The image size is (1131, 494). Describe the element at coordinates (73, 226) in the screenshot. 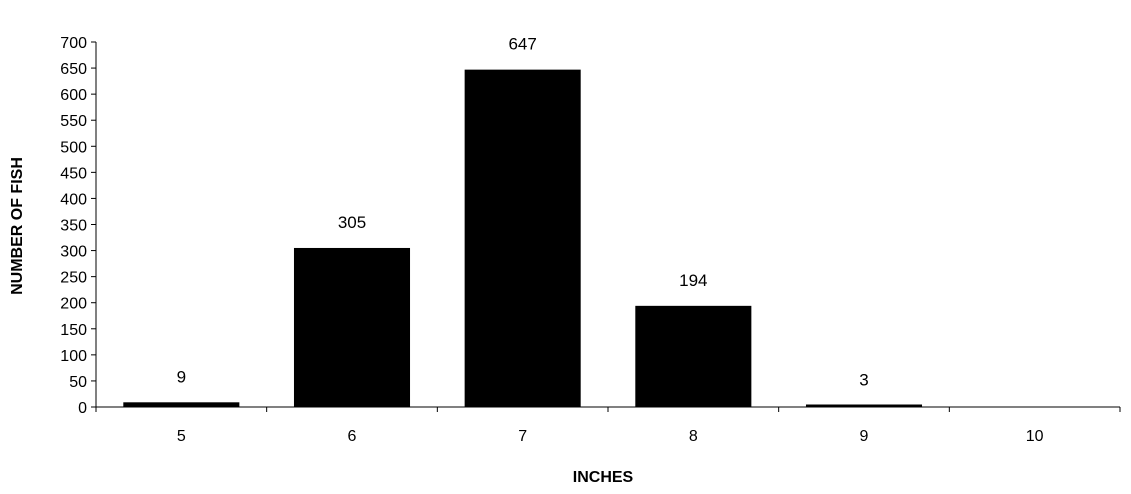

I see `y-tick-label: 350` at that location.